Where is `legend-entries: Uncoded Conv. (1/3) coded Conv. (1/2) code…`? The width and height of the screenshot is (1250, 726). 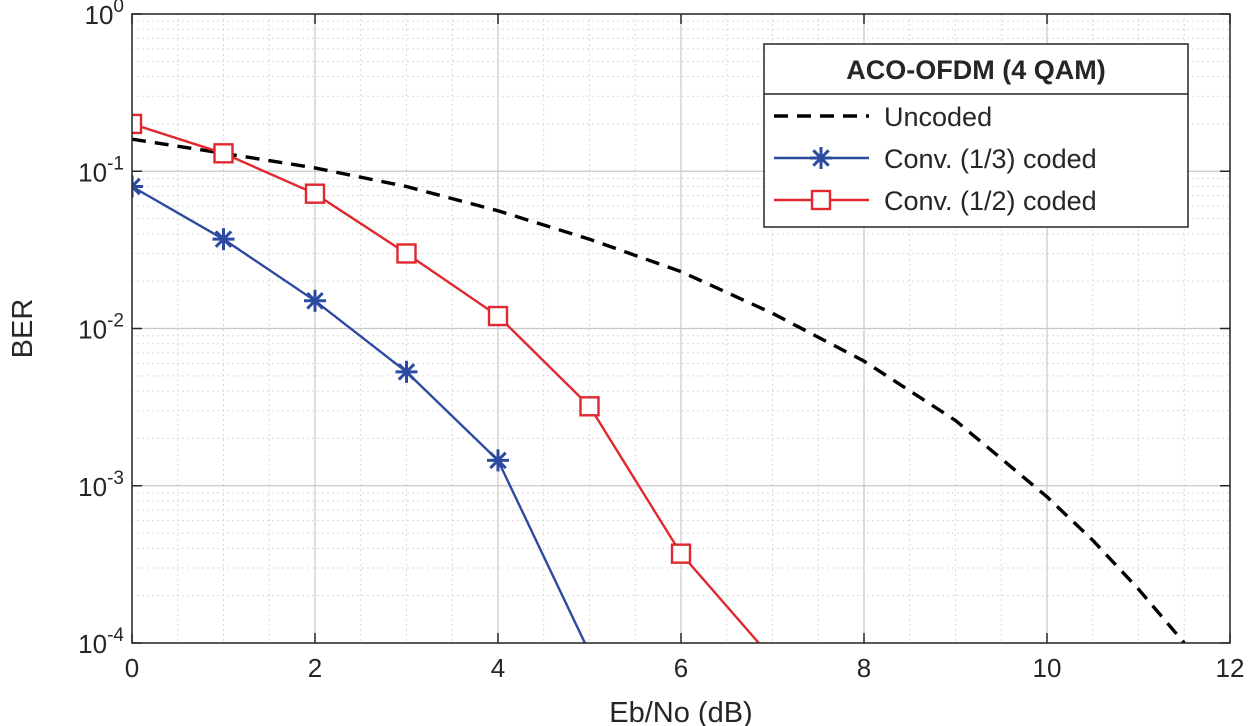
legend-entries: Uncoded Conv. (1/3) coded Conv. (1/2) code… is located at coordinates (935, 159).